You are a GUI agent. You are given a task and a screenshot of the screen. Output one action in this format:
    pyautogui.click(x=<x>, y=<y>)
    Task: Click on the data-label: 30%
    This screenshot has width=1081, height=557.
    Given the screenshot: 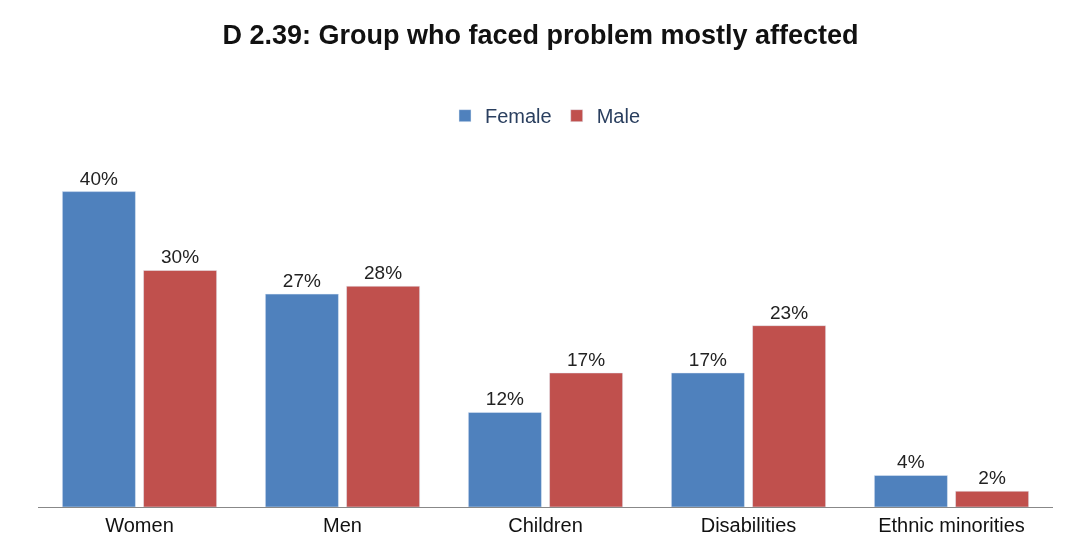 What is the action you would take?
    pyautogui.click(x=180, y=257)
    